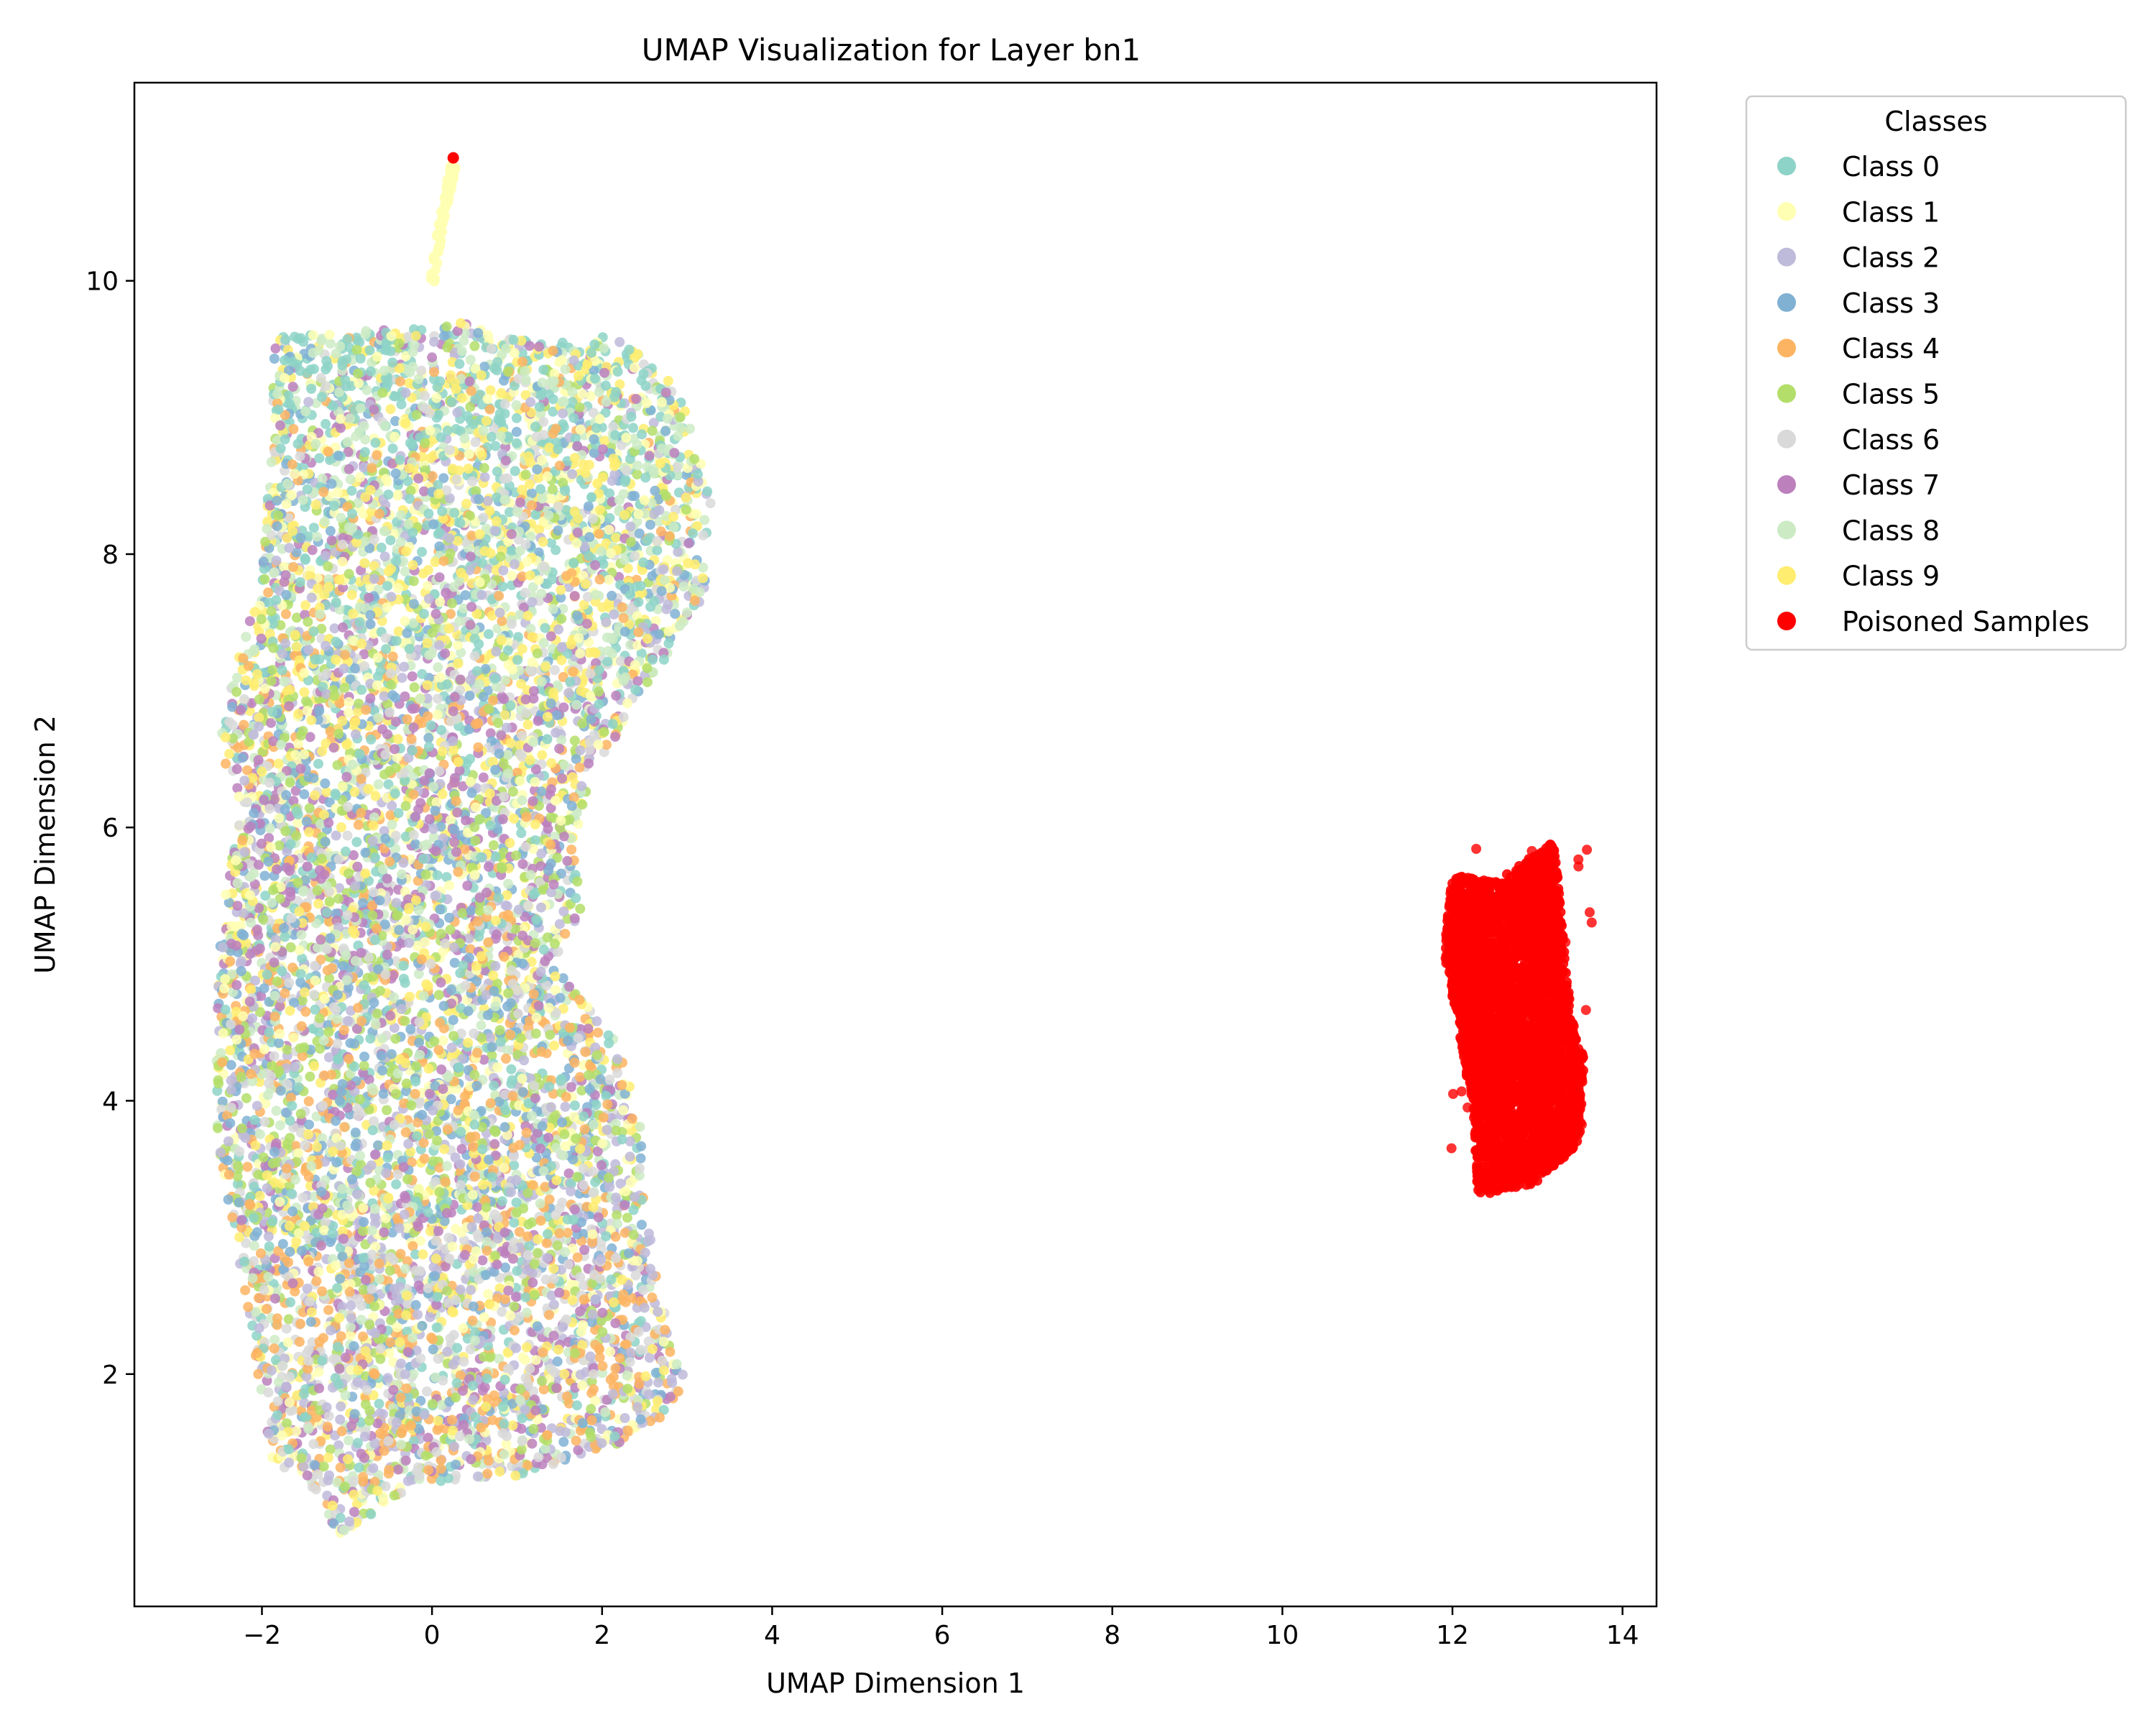  Describe the element at coordinates (891, 50) in the screenshot. I see `chart-title: UMAP Visualization for Layer bn1` at that location.